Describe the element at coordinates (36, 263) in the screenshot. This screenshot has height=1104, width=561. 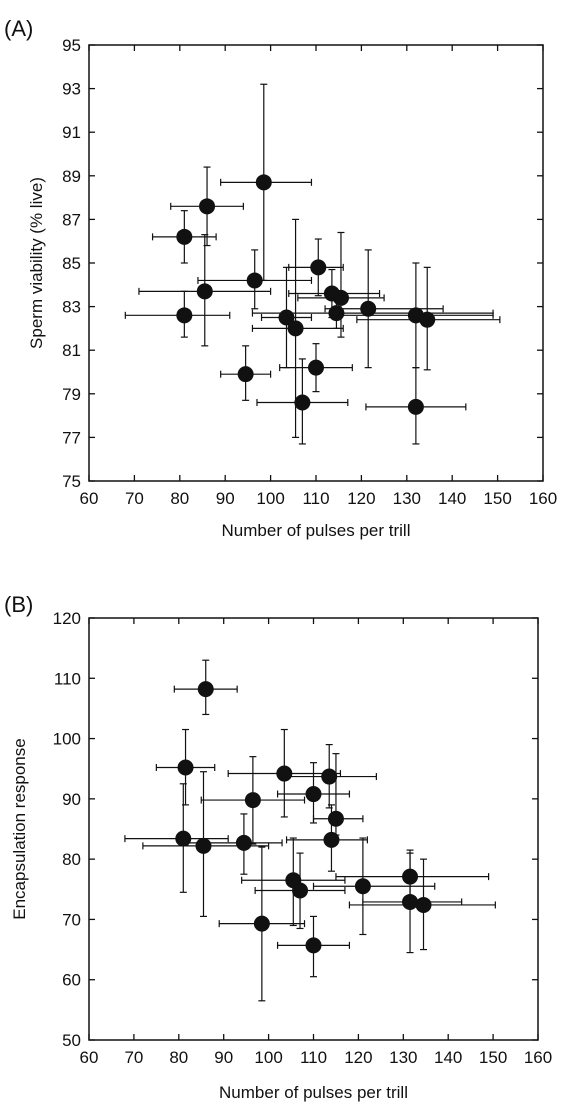
I see `y-axis-label: Sperm viability (% live)` at that location.